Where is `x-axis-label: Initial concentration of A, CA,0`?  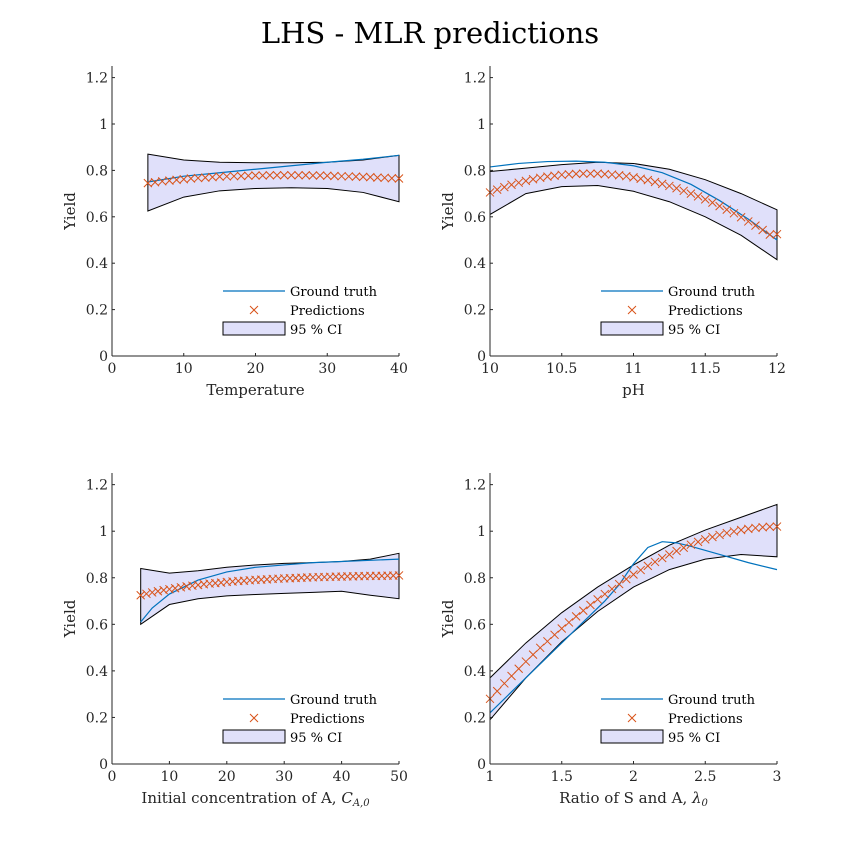 x-axis-label: Initial concentration of A, CA,0 is located at coordinates (255, 799).